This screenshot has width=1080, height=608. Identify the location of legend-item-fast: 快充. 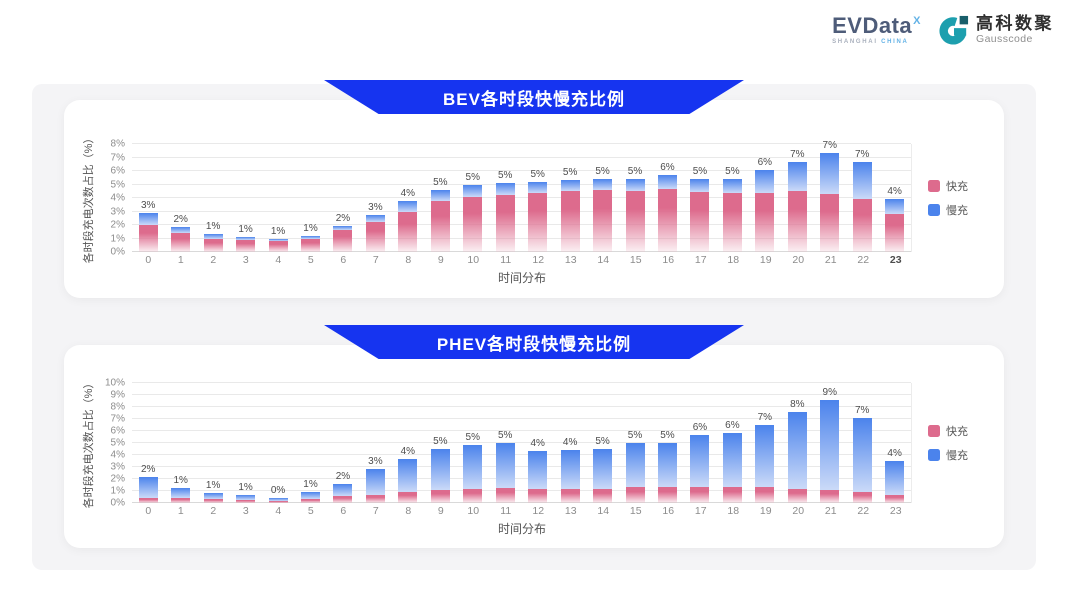
(960, 186).